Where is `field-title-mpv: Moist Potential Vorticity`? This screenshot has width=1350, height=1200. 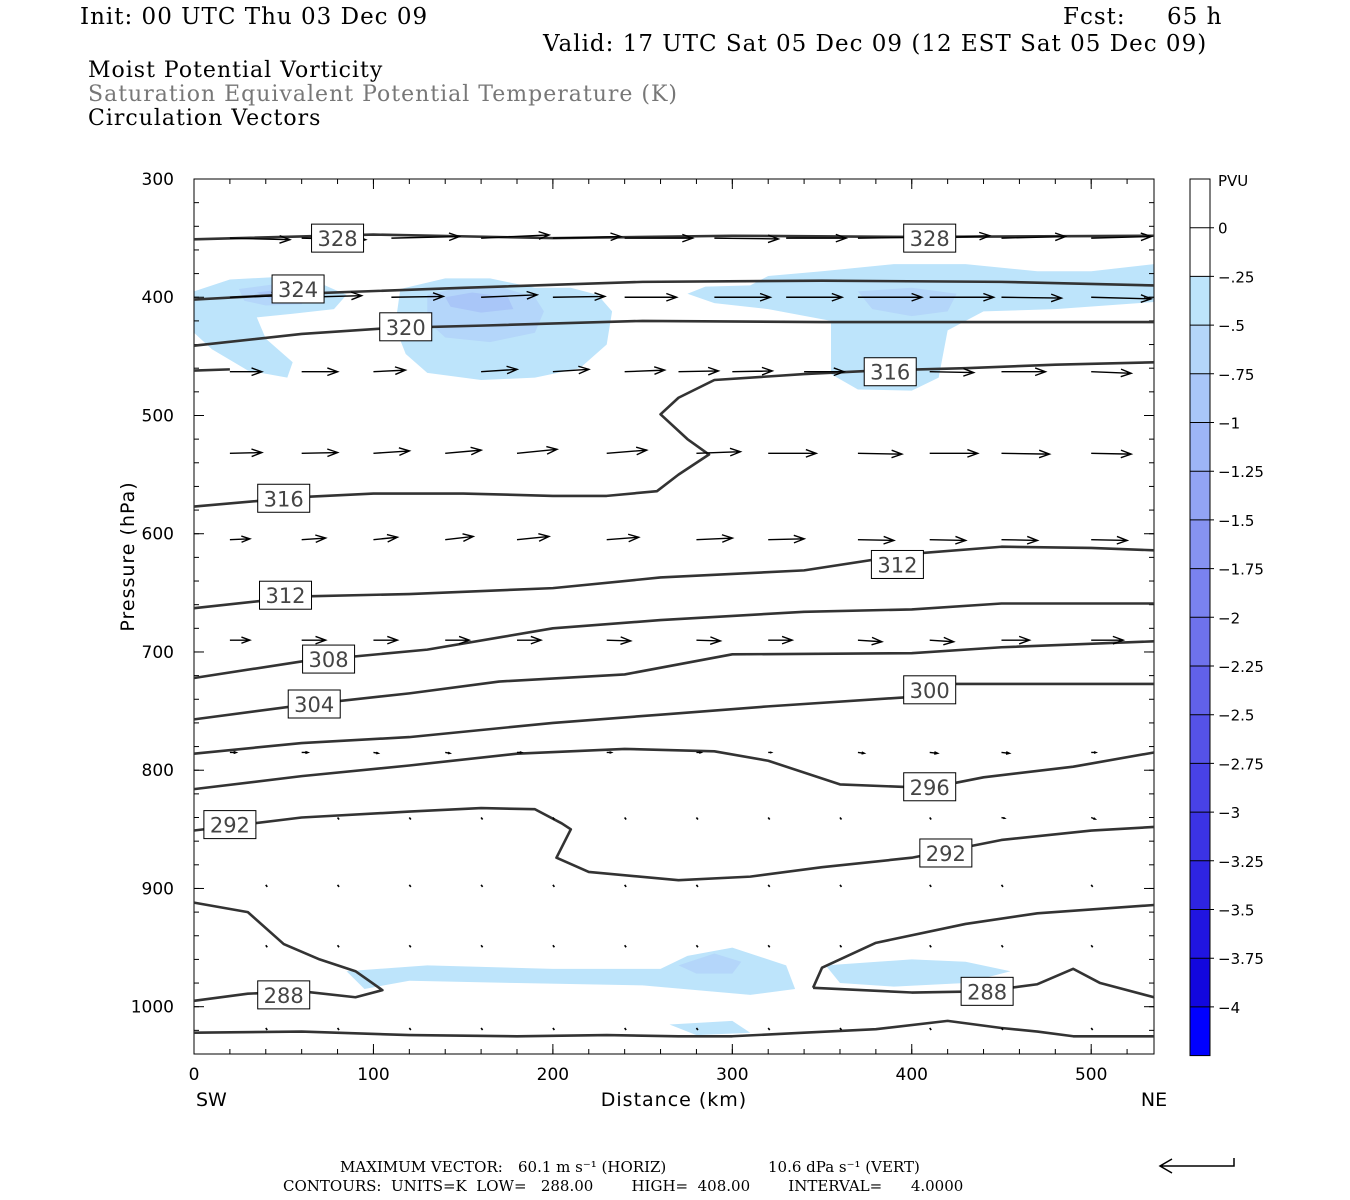
field-title-mpv: Moist Potential Vorticity is located at coordinates (236, 70).